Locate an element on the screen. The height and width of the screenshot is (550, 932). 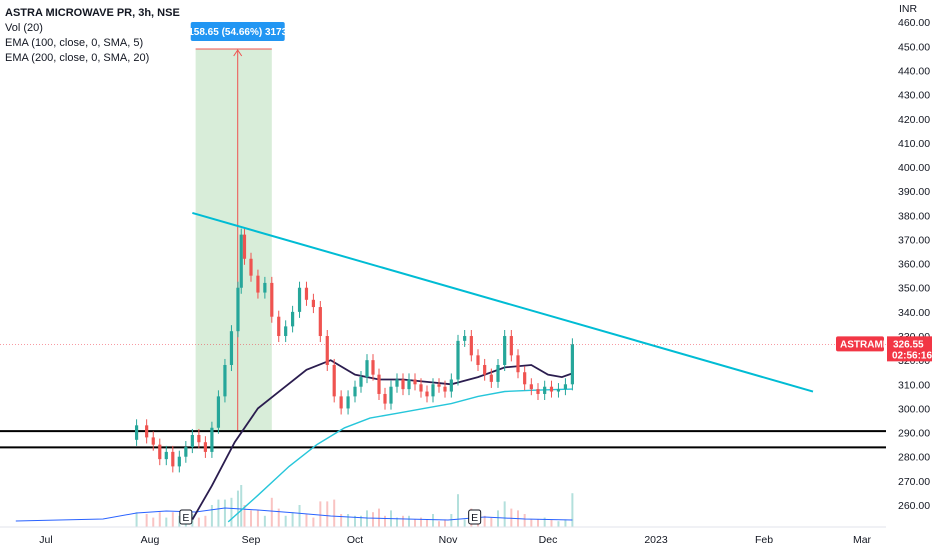
price-tick-label: 280.00 is located at coordinates (914, 458).